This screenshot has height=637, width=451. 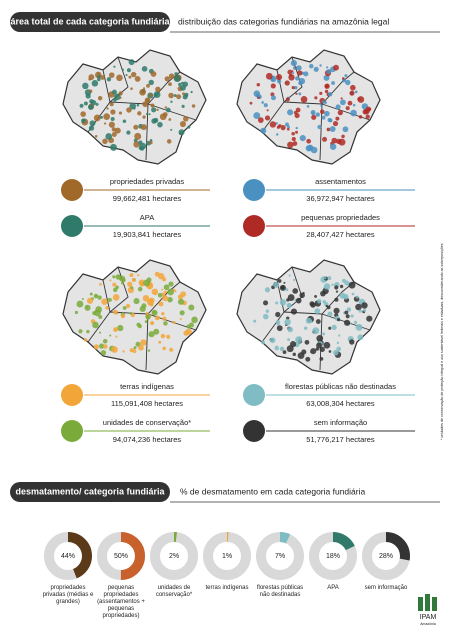 I want to click on legend-name: unidades de conservação*, so click(x=147, y=422).